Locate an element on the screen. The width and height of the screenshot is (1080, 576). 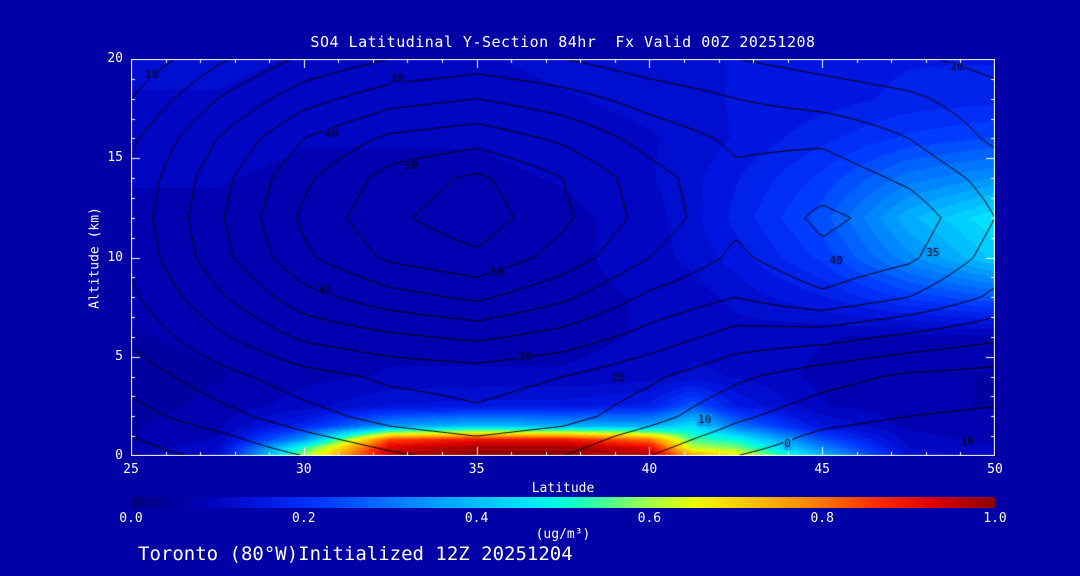
y-tick-label: 15 is located at coordinates (115, 158).